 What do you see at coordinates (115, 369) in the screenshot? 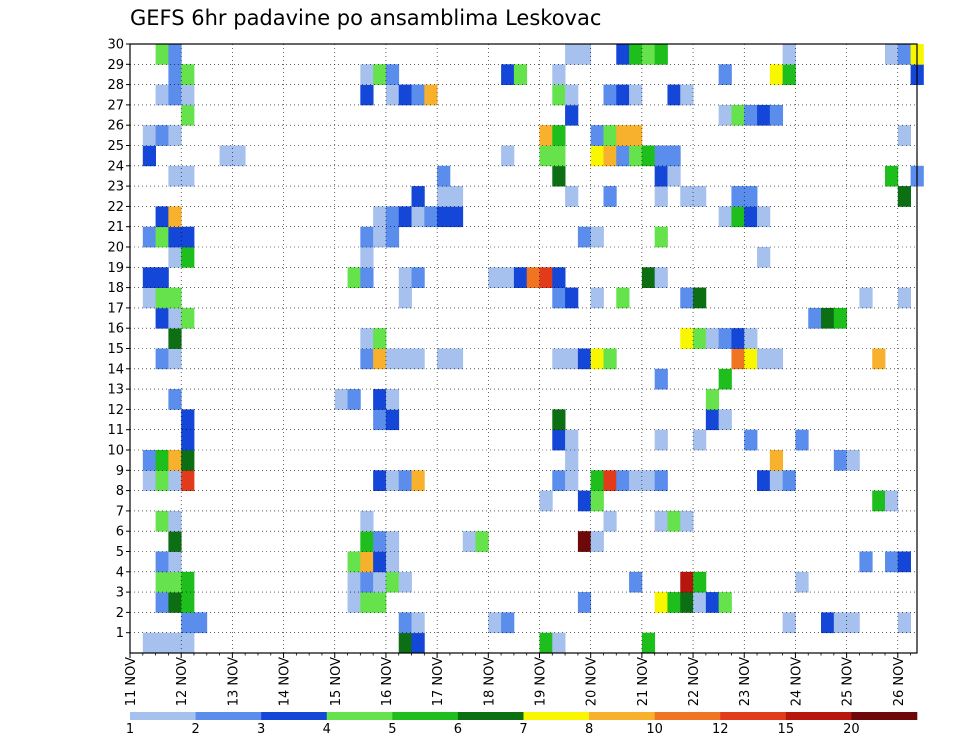
I see `y-tick-label: 14` at bounding box center [115, 369].